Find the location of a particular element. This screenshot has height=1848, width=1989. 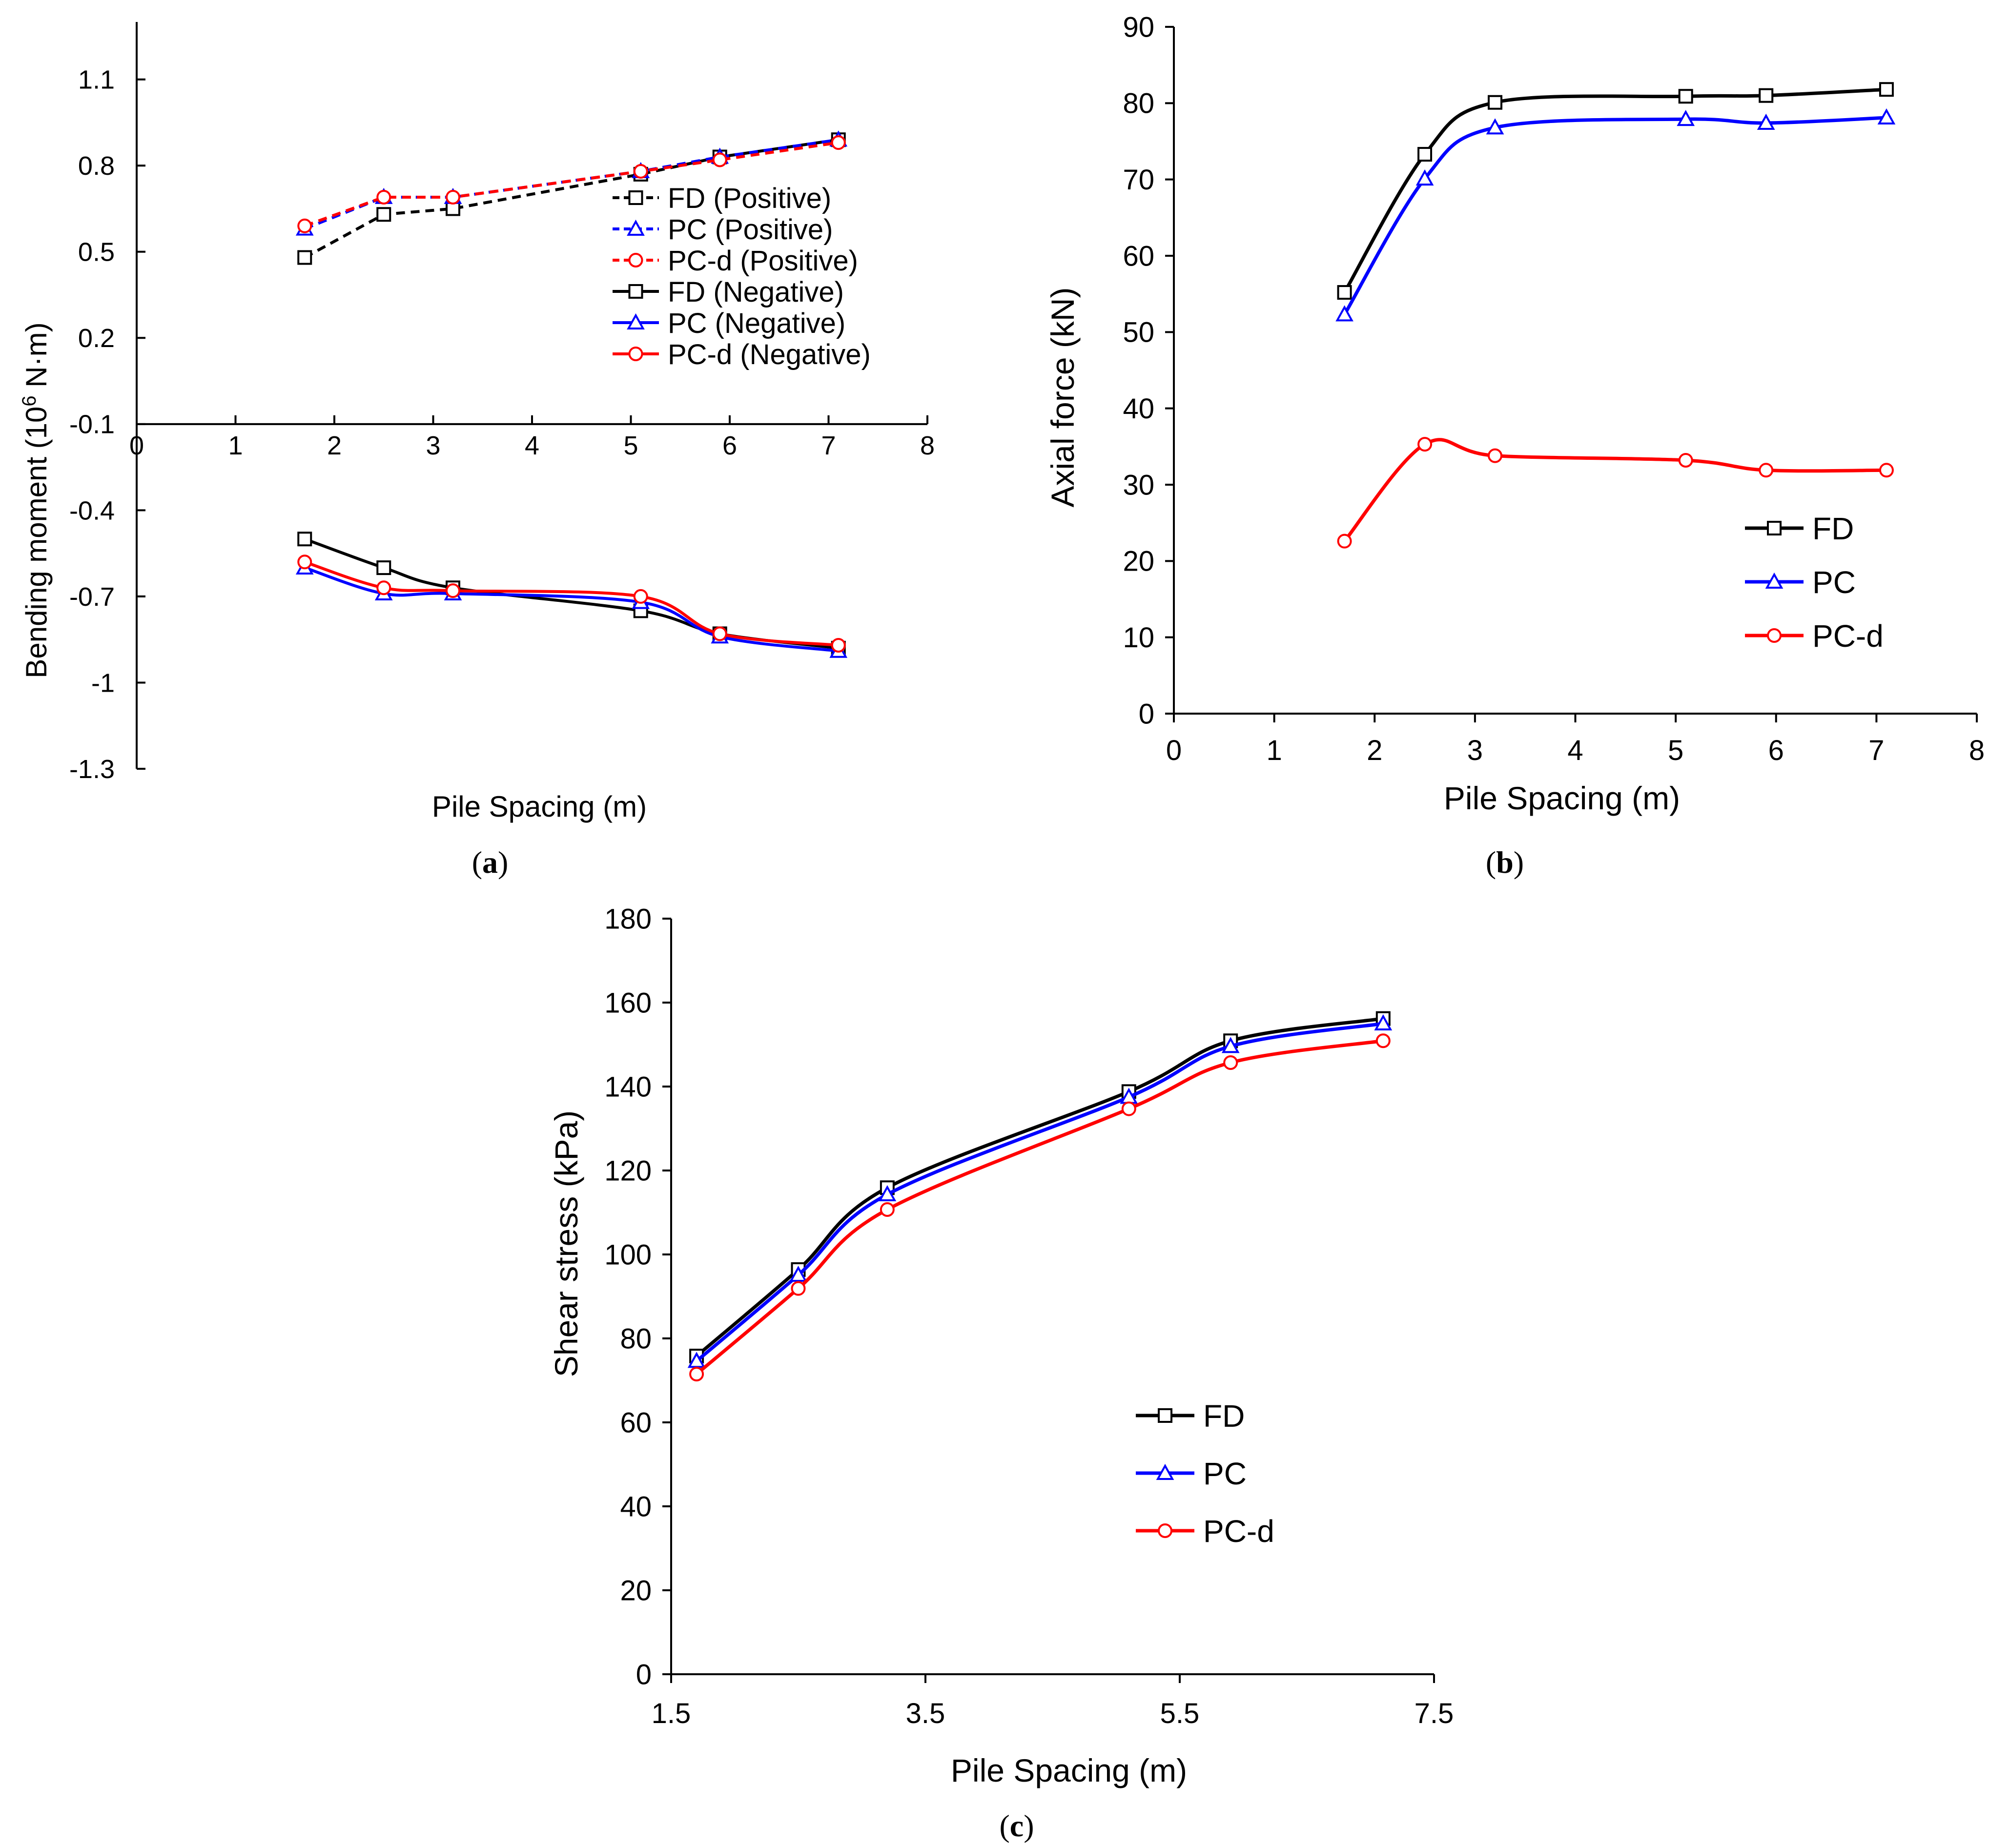

panel-a-legend-marker-fd-positive is located at coordinates (635, 197).